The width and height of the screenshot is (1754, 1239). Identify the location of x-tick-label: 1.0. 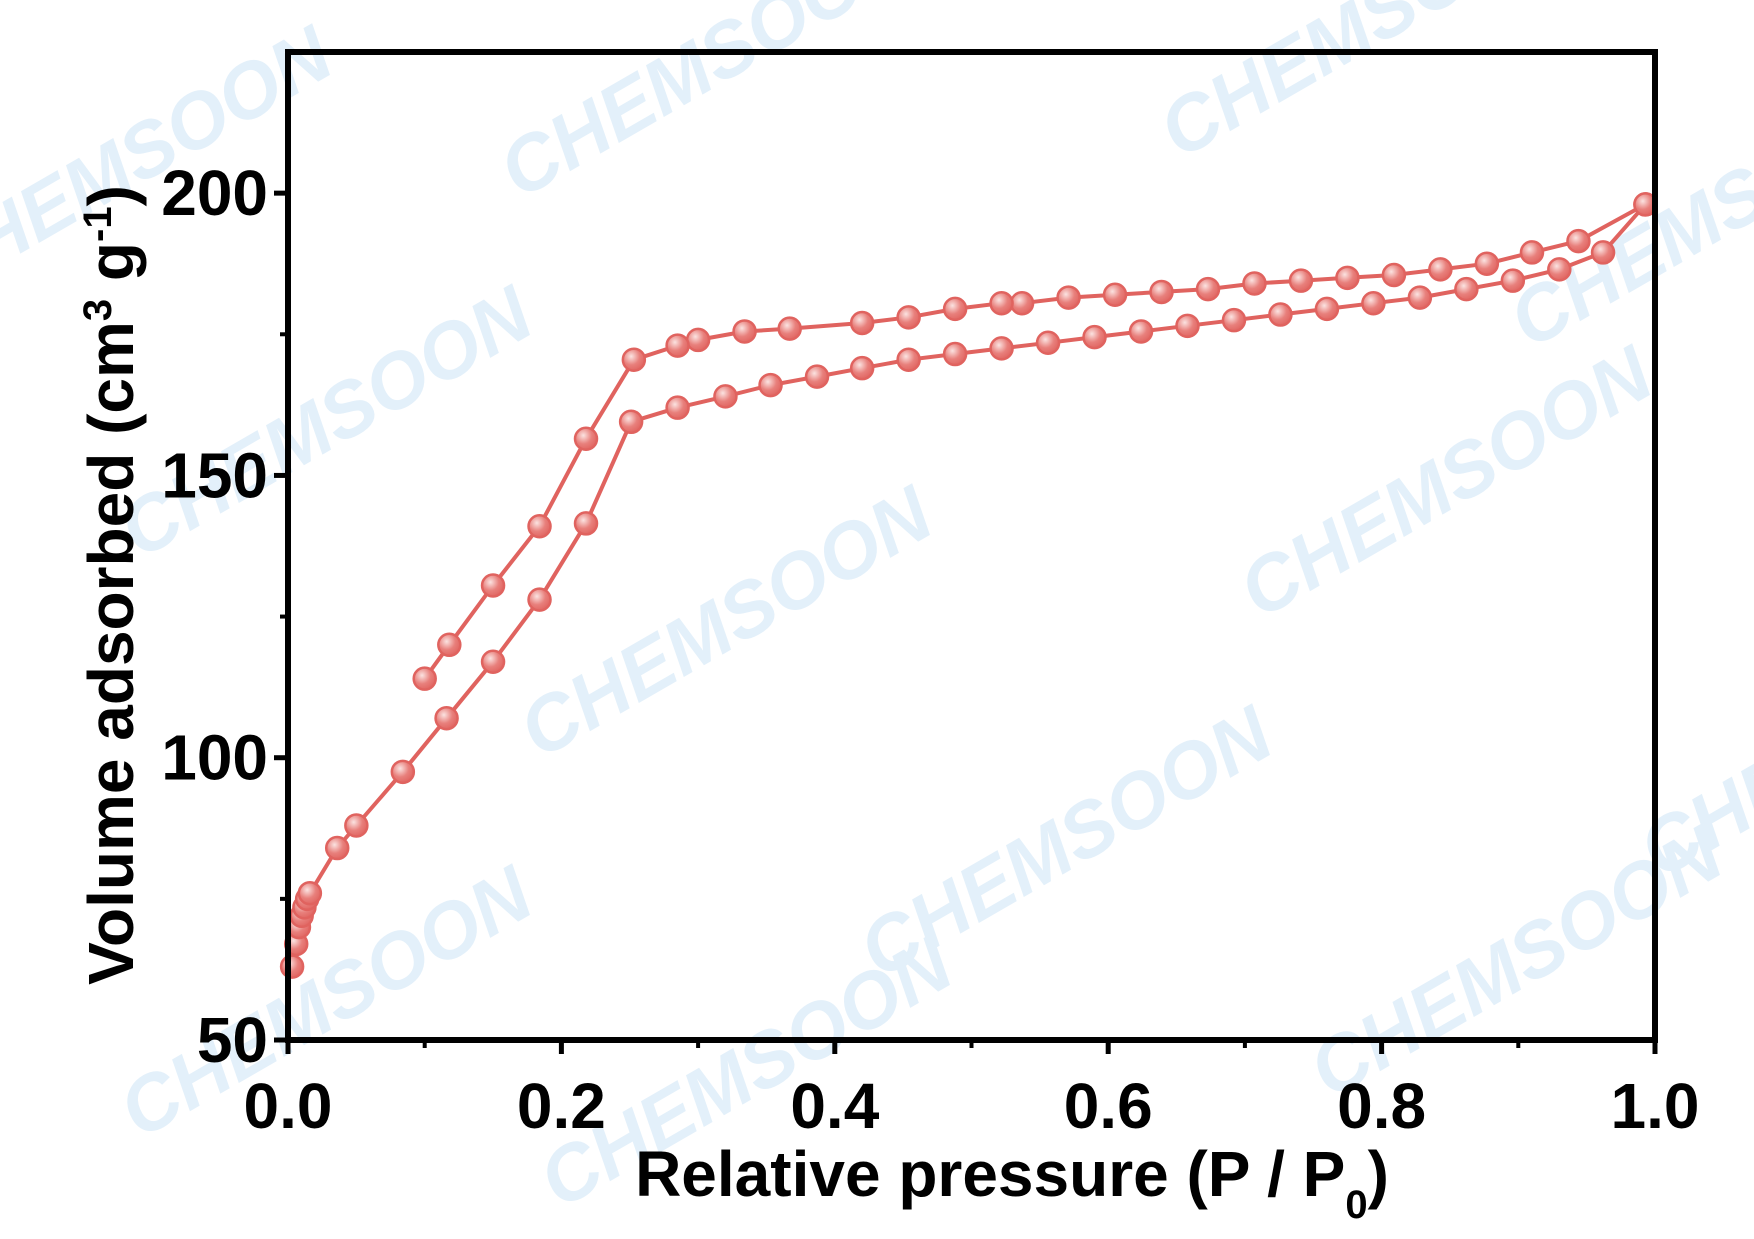
(1655, 1106).